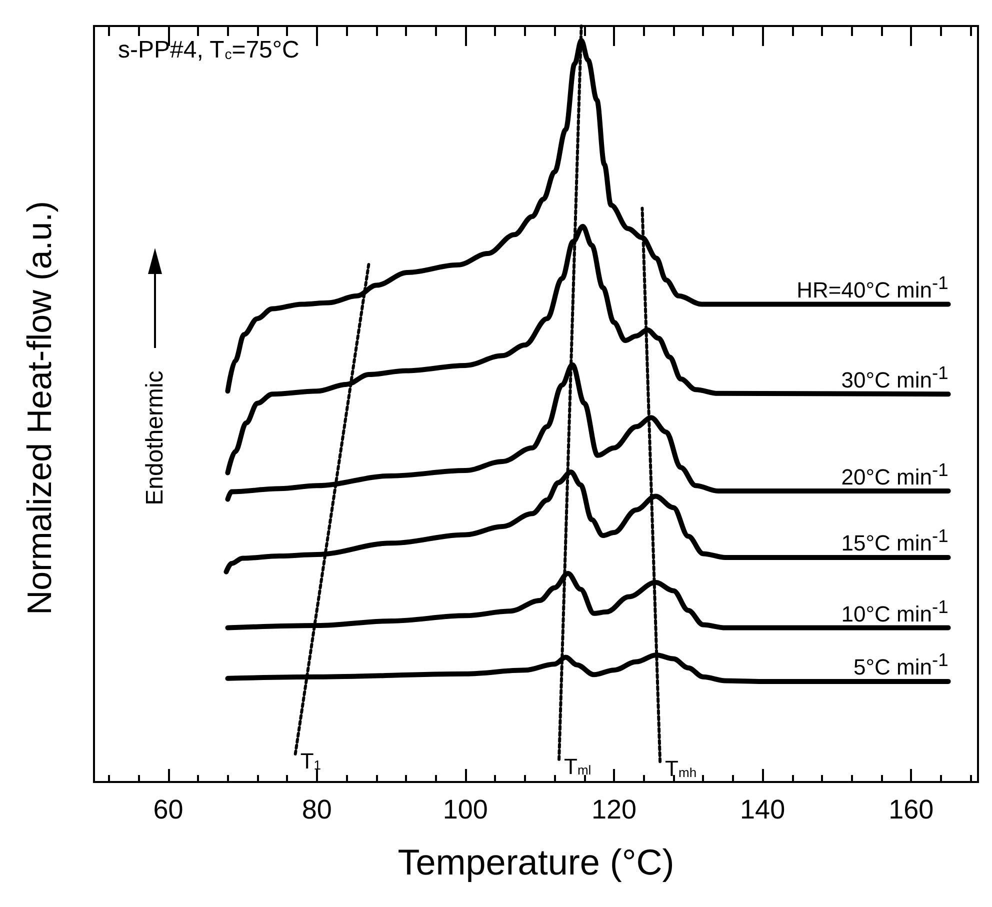  I want to click on series-label: 5°C min$^{-1}$, so click(901, 664).